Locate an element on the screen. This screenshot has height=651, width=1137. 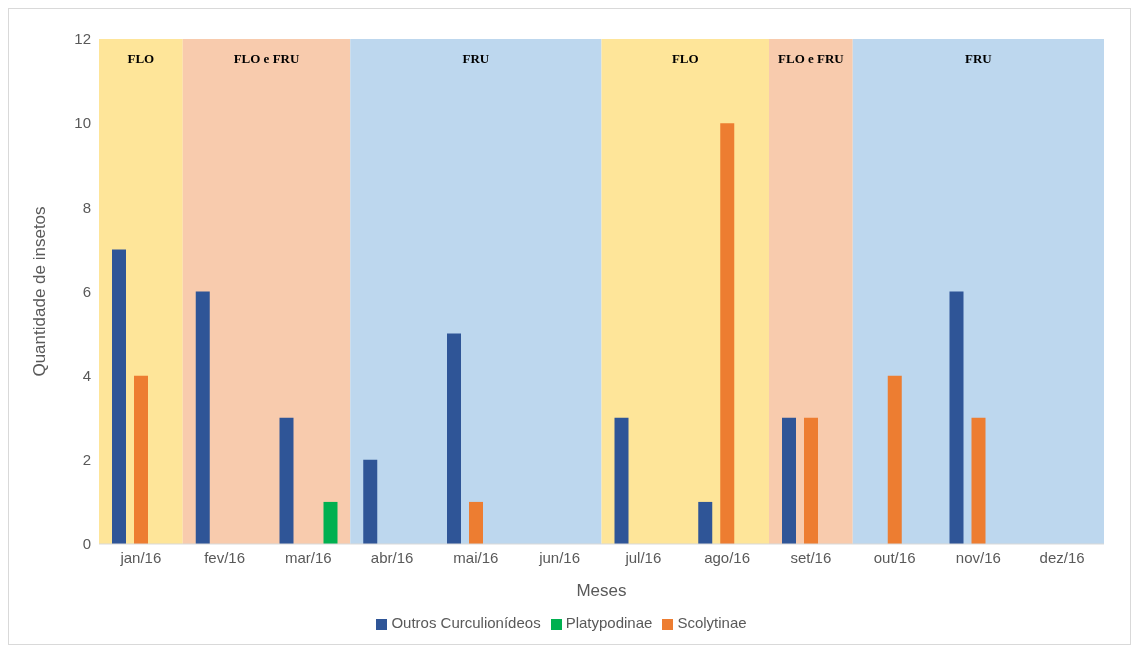
x-tick-label: jun/16 is located at coordinates (559, 557).